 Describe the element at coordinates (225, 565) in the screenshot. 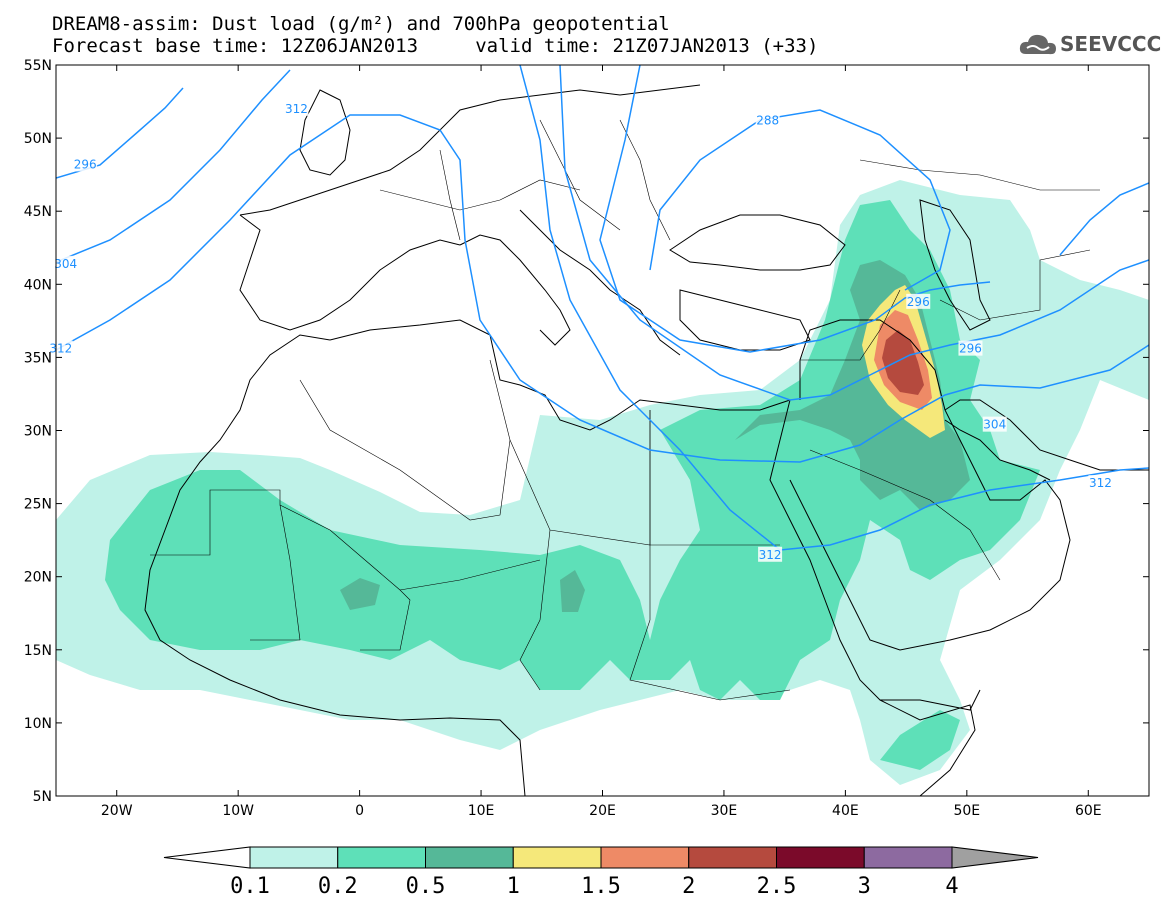

I see `border-mauritania` at that location.